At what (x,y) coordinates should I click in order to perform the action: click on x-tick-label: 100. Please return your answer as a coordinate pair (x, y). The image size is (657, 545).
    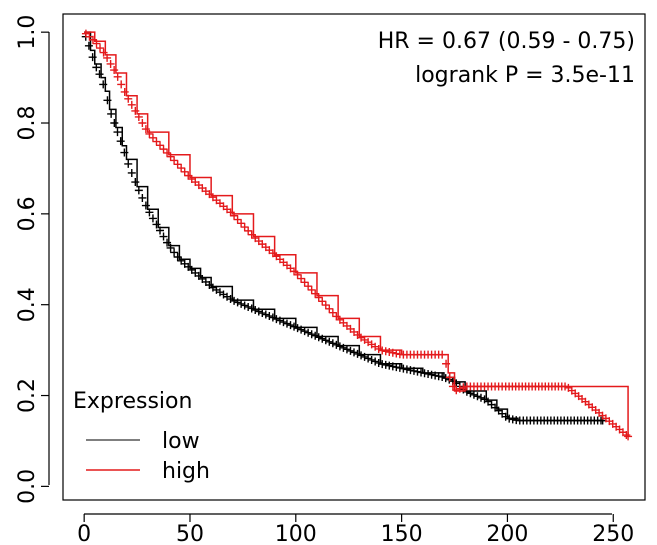
    Looking at the image, I should click on (296, 533).